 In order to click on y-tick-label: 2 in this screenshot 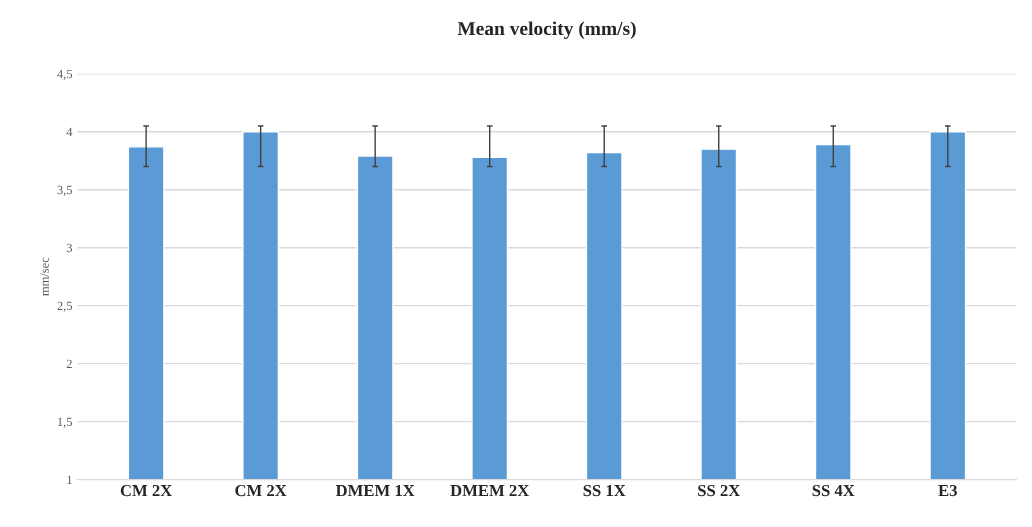, I will do `click(69, 363)`.